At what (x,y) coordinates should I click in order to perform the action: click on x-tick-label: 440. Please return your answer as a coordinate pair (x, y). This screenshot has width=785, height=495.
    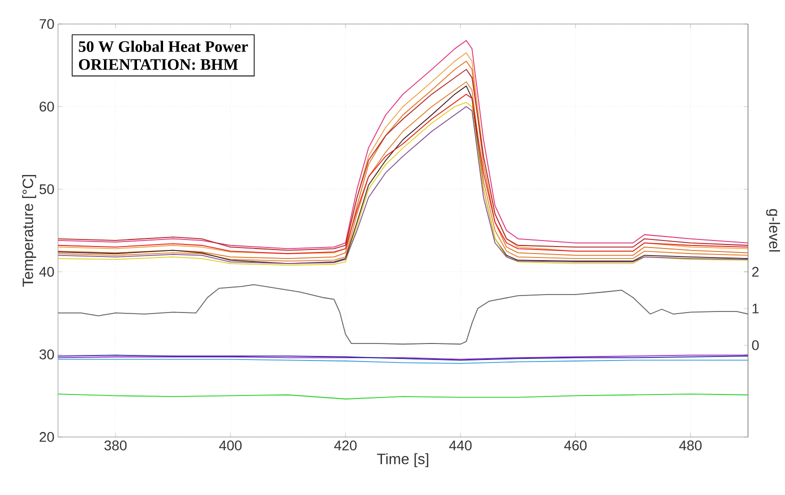
    Looking at the image, I should click on (460, 445).